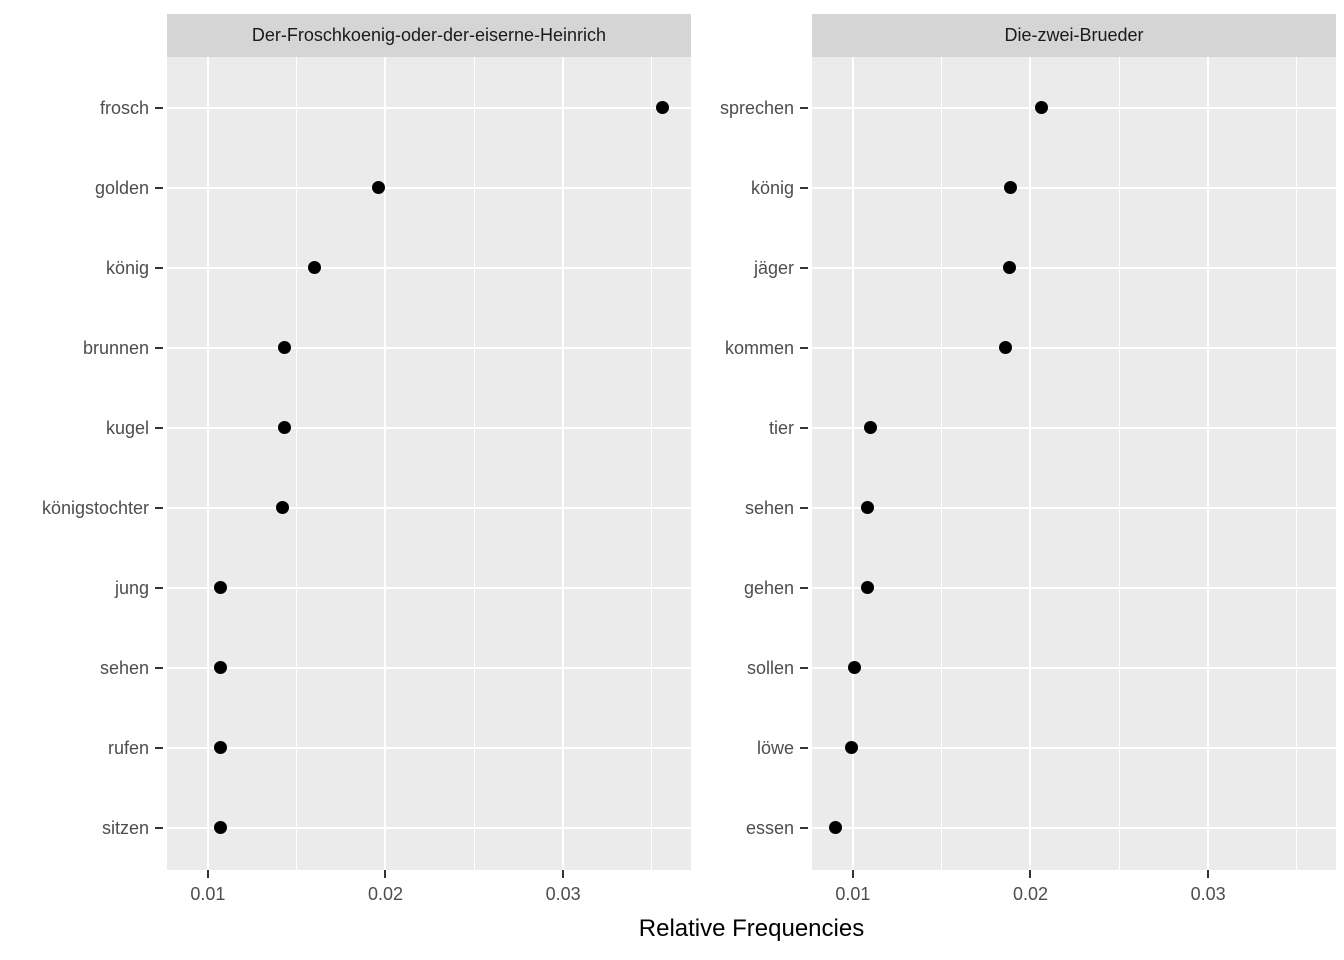  I want to click on y-tick-label: golden, so click(121, 187).